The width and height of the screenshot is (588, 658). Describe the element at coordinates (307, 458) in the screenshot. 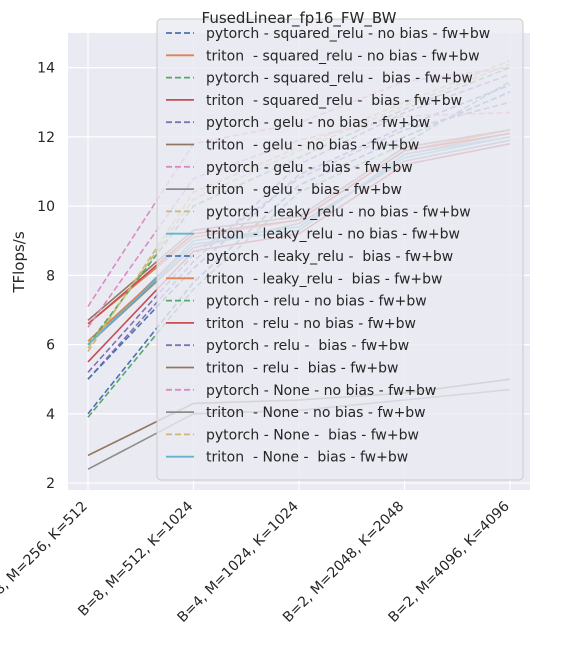

I see `legend-entry: triton - None - bias - fw+bw` at that location.